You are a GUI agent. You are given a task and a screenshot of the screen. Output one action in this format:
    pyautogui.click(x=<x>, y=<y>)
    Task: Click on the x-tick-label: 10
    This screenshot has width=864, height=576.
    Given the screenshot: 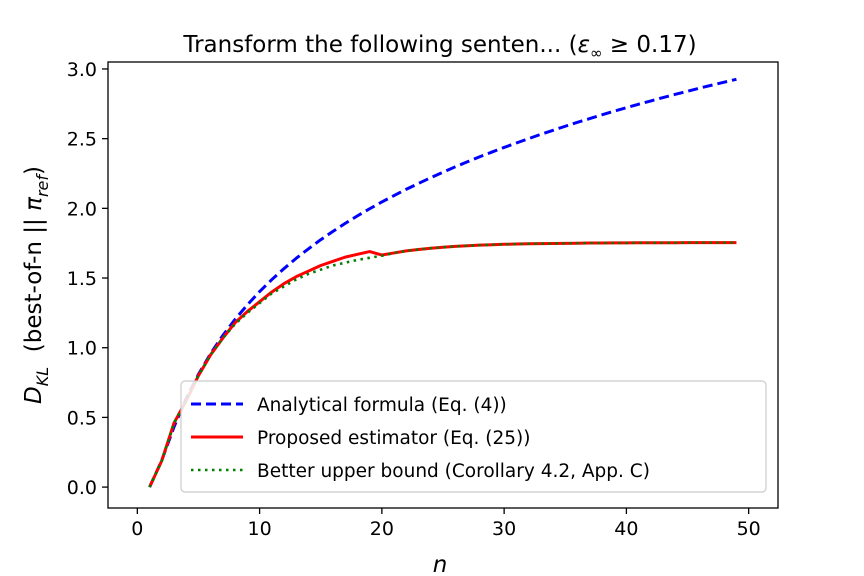 What is the action you would take?
    pyautogui.click(x=260, y=529)
    